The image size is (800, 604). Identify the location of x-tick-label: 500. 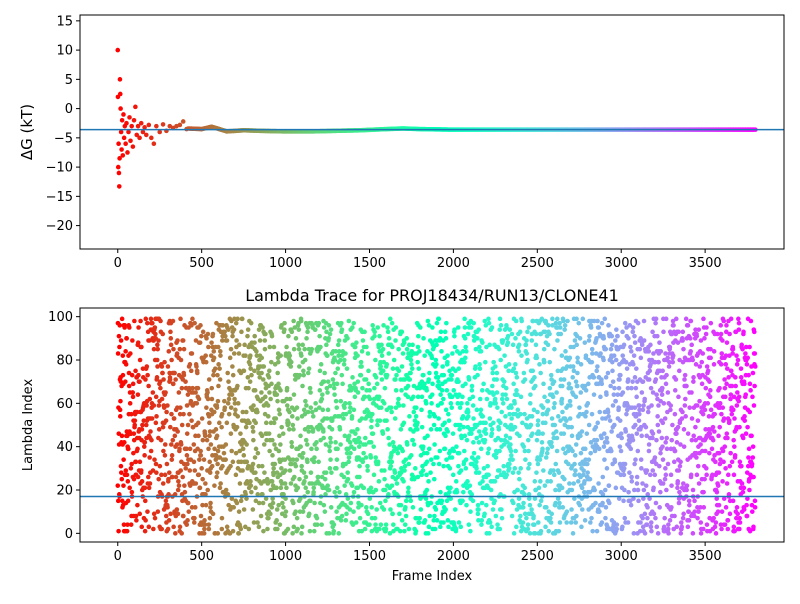
(201, 556).